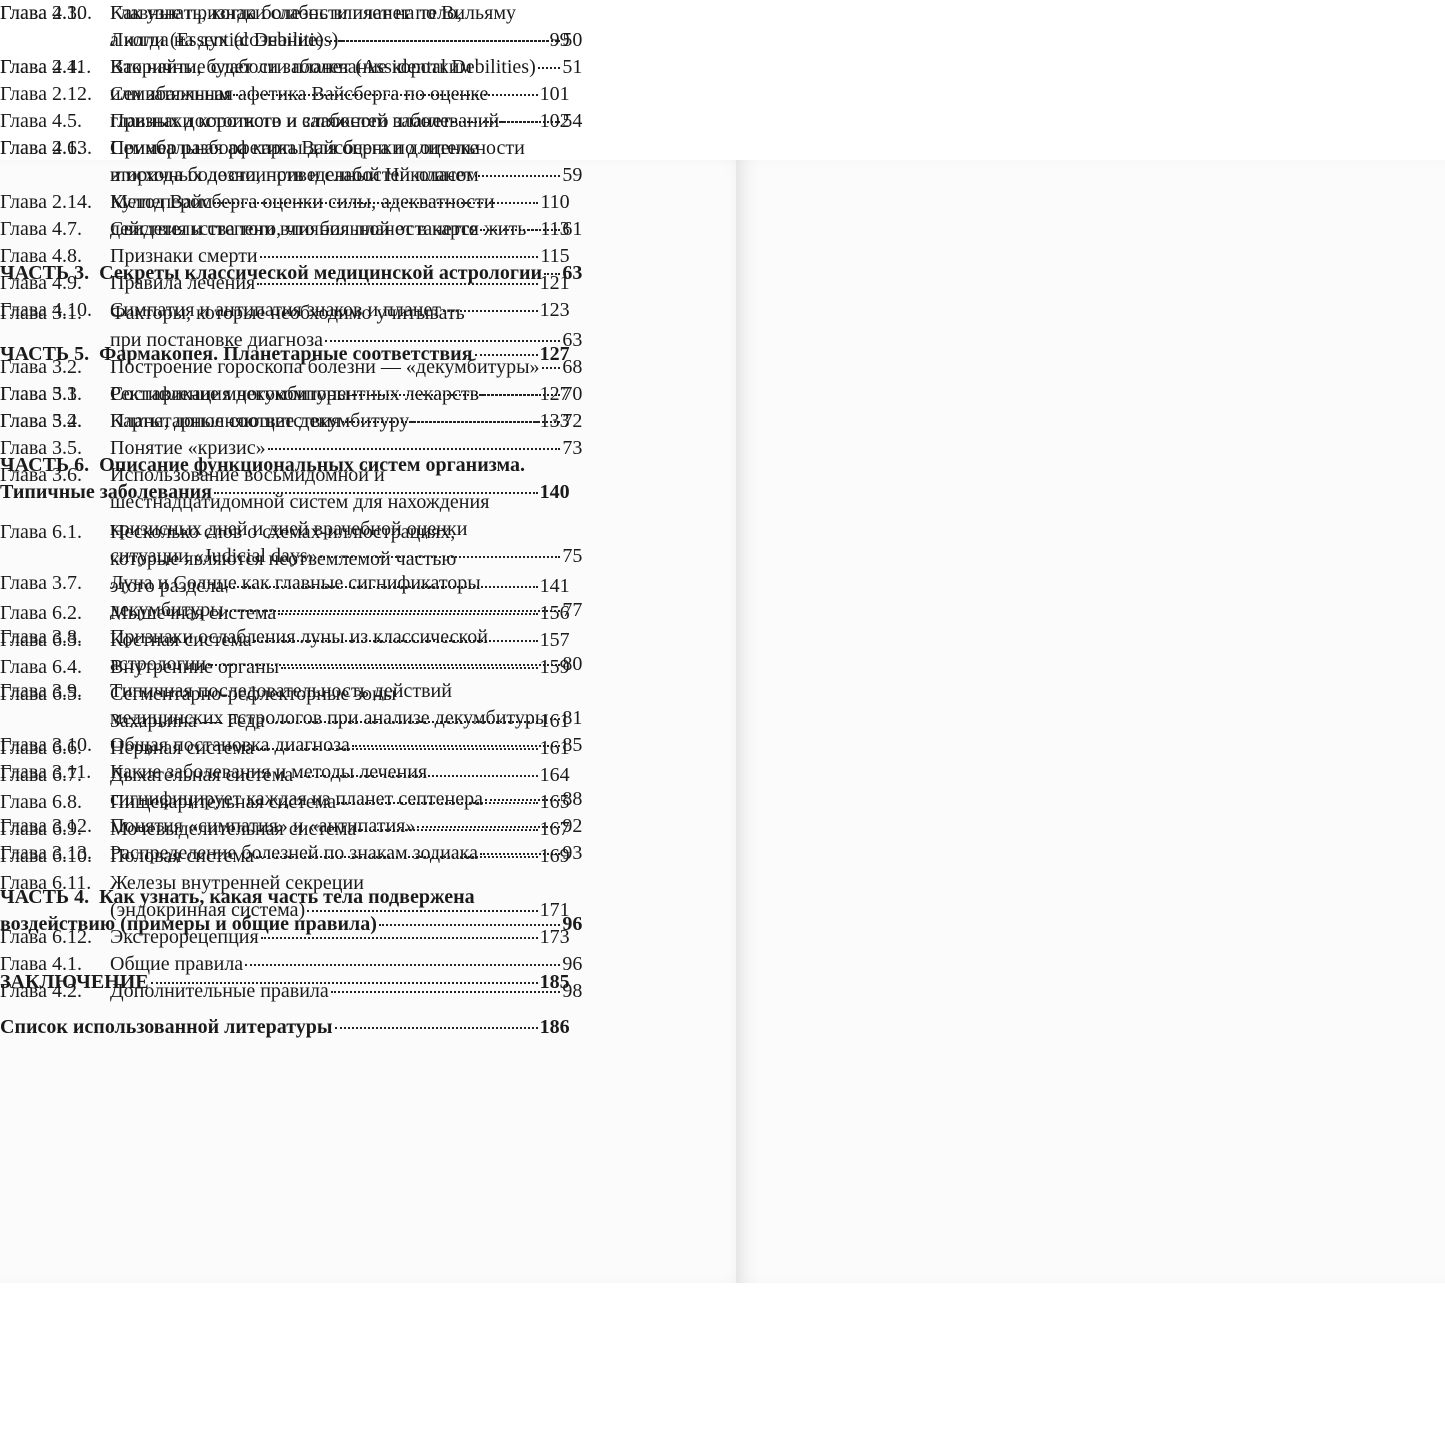 The image size is (1445, 1445). Describe the element at coordinates (554, 283) in the screenshot. I see `page-number: 121` at that location.